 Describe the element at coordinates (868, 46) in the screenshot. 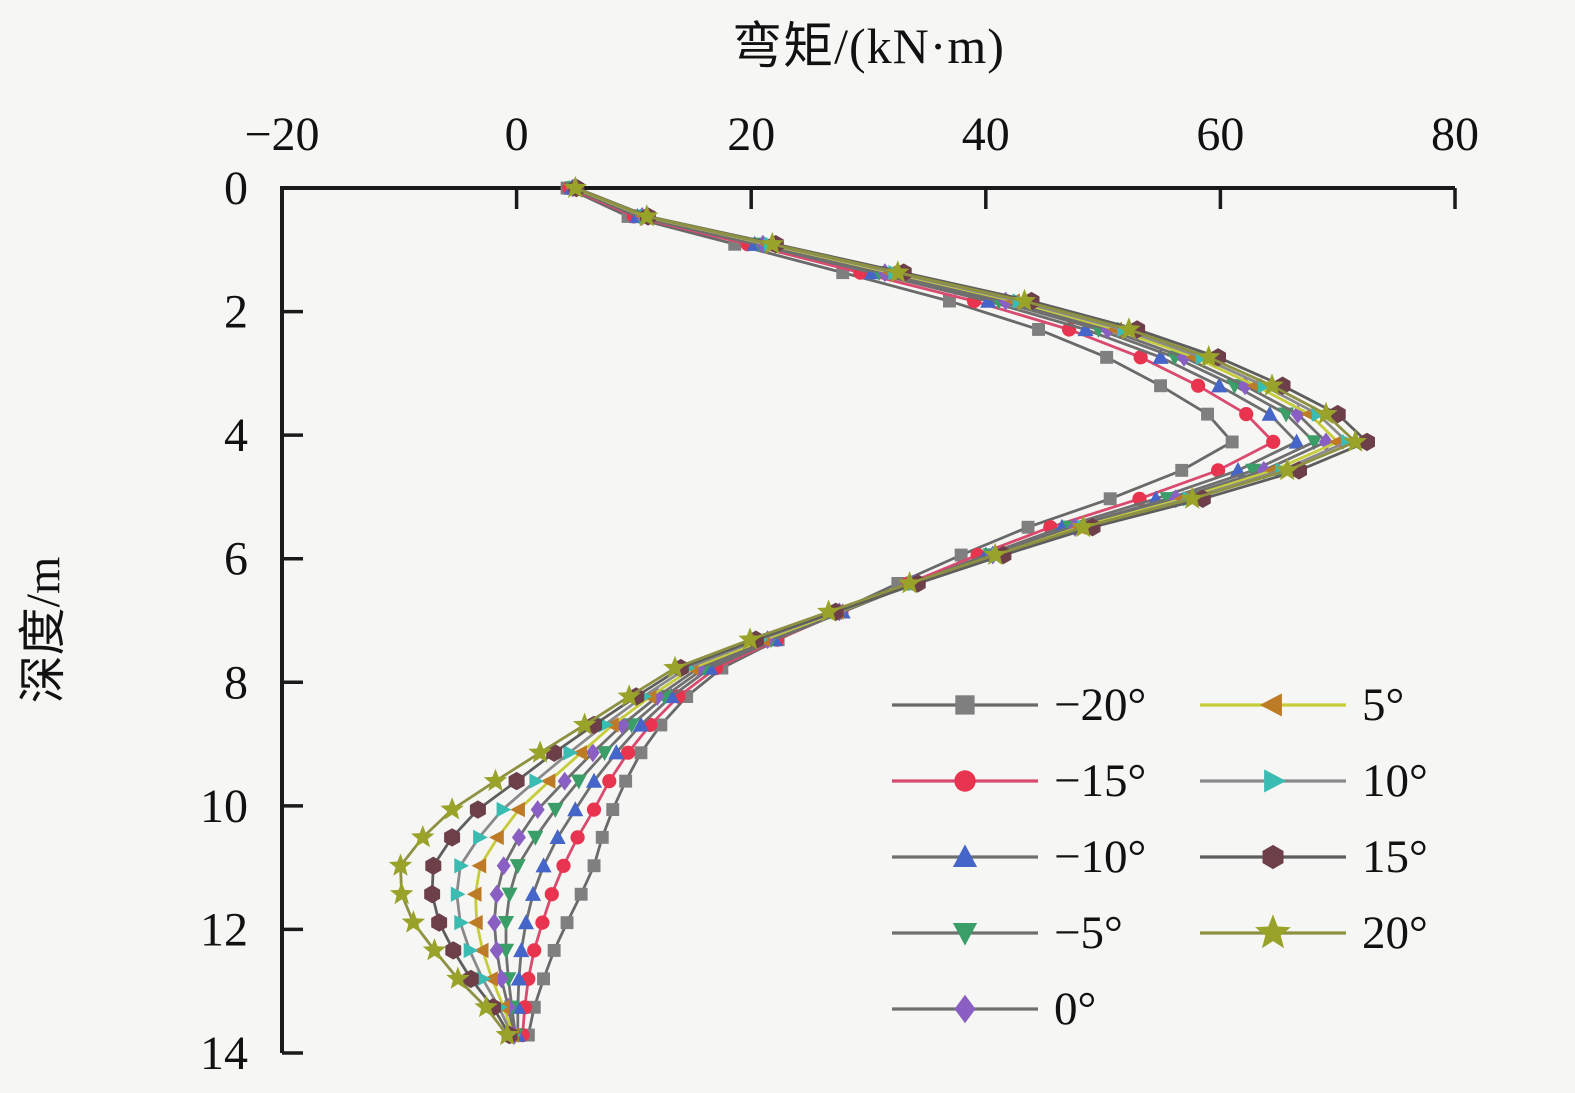

I see `x-axis-title: 弯矩/(kN·m)` at that location.